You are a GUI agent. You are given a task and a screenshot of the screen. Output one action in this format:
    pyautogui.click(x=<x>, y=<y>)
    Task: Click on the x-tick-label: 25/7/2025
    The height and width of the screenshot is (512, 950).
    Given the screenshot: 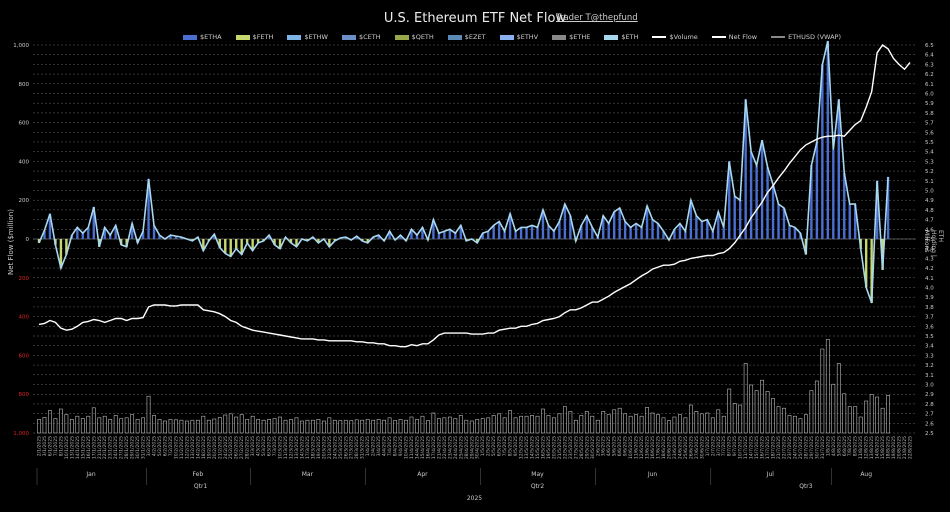 What is the action you would take?
    pyautogui.click(x=801, y=447)
    